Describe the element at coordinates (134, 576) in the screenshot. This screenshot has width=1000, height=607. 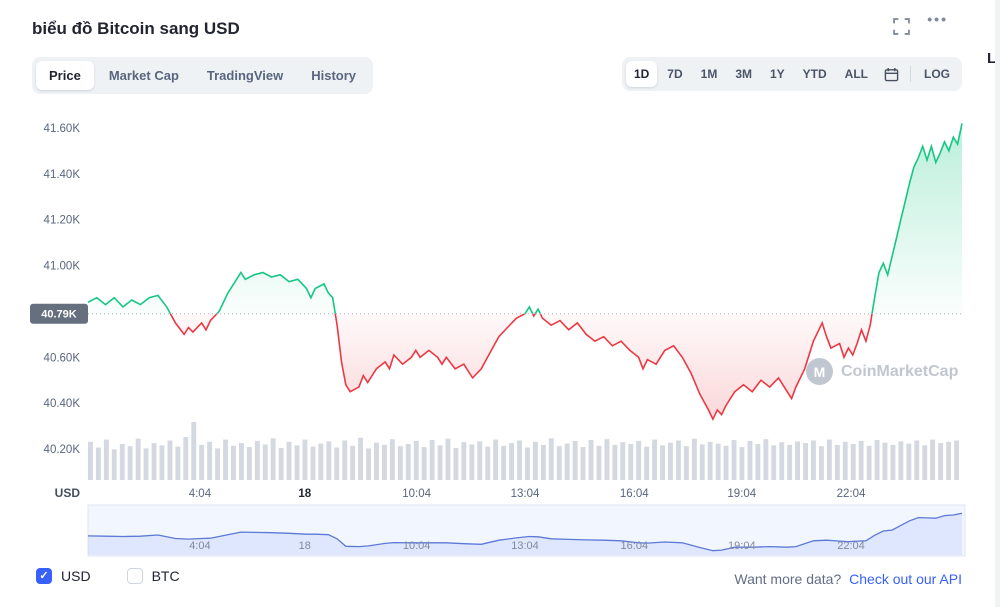
I see `unchecked-checkbox-icon` at that location.